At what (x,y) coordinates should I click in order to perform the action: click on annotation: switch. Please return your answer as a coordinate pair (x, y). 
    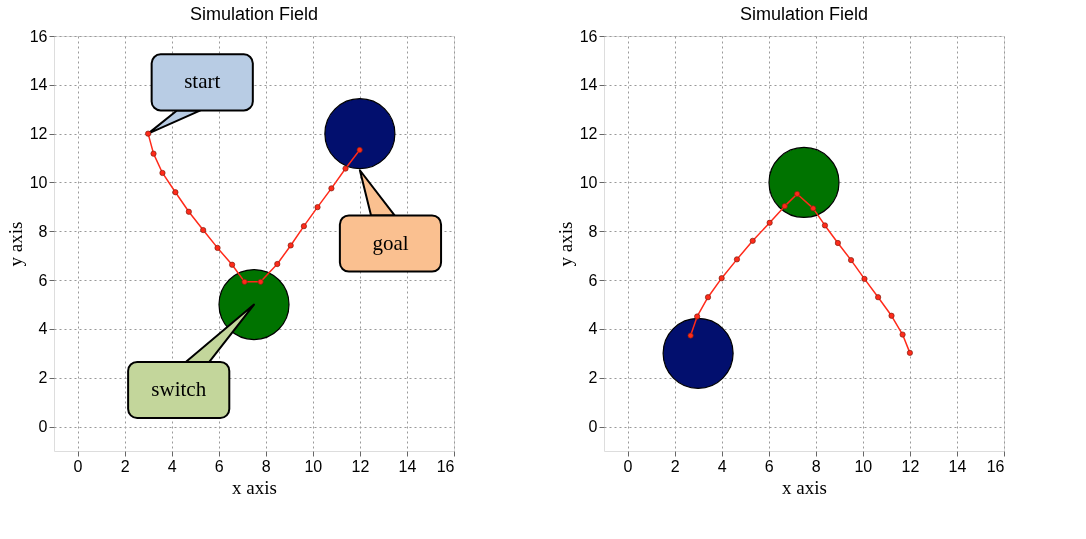
    Looking at the image, I should click on (179, 388).